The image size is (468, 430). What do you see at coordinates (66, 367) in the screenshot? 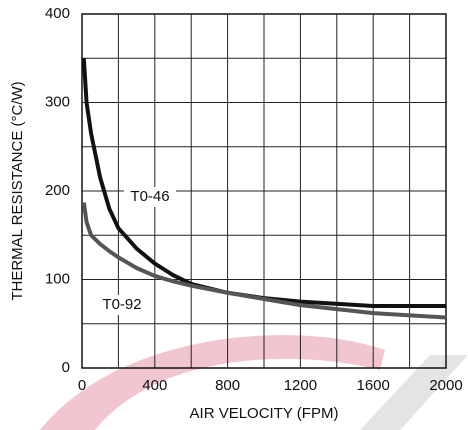
I see `y-tick-label: 0` at bounding box center [66, 367].